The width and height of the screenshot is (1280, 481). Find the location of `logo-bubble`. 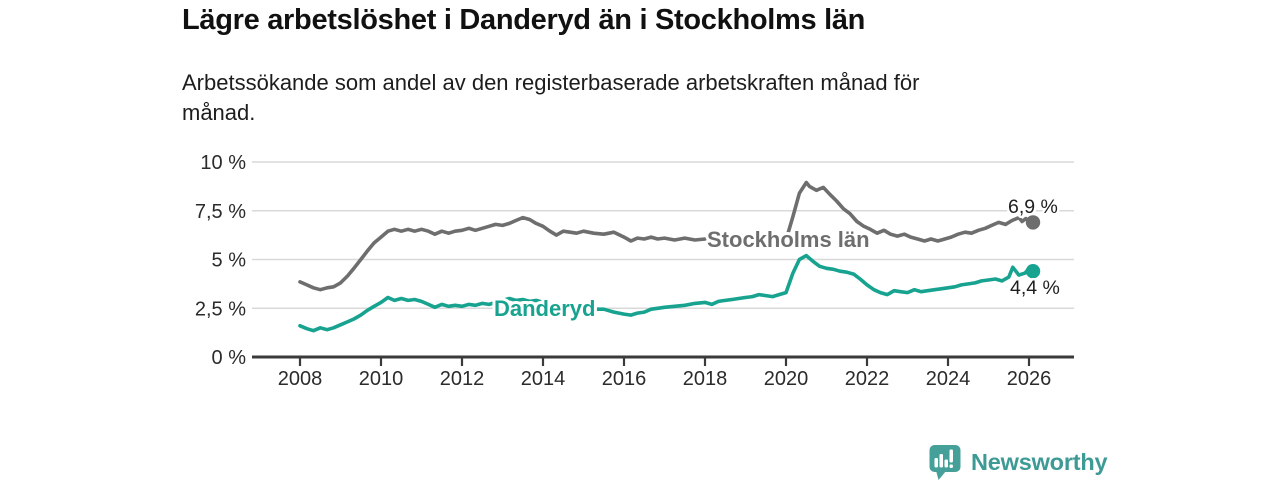

logo-bubble is located at coordinates (945, 458).